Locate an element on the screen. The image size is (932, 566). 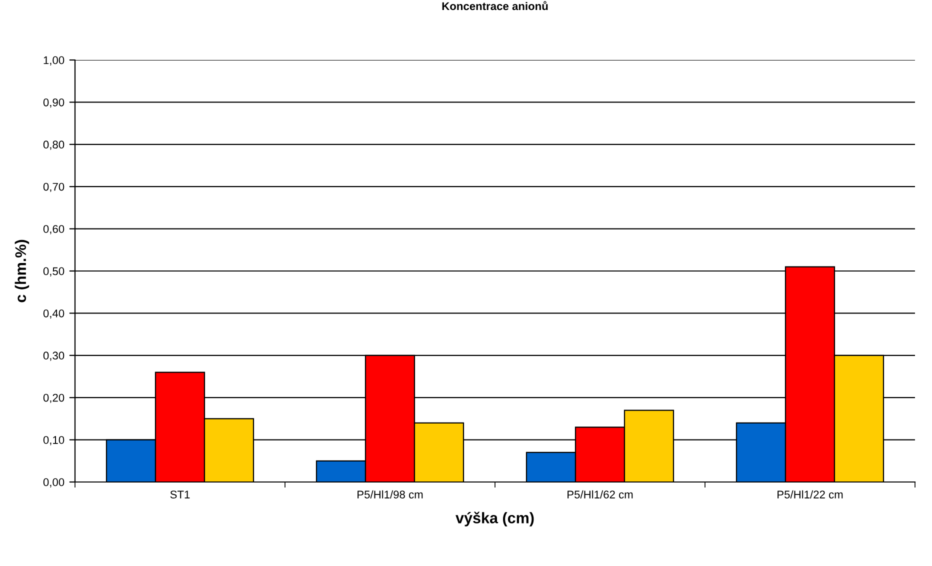
y-tick-label: 0,20 is located at coordinates (53, 399).